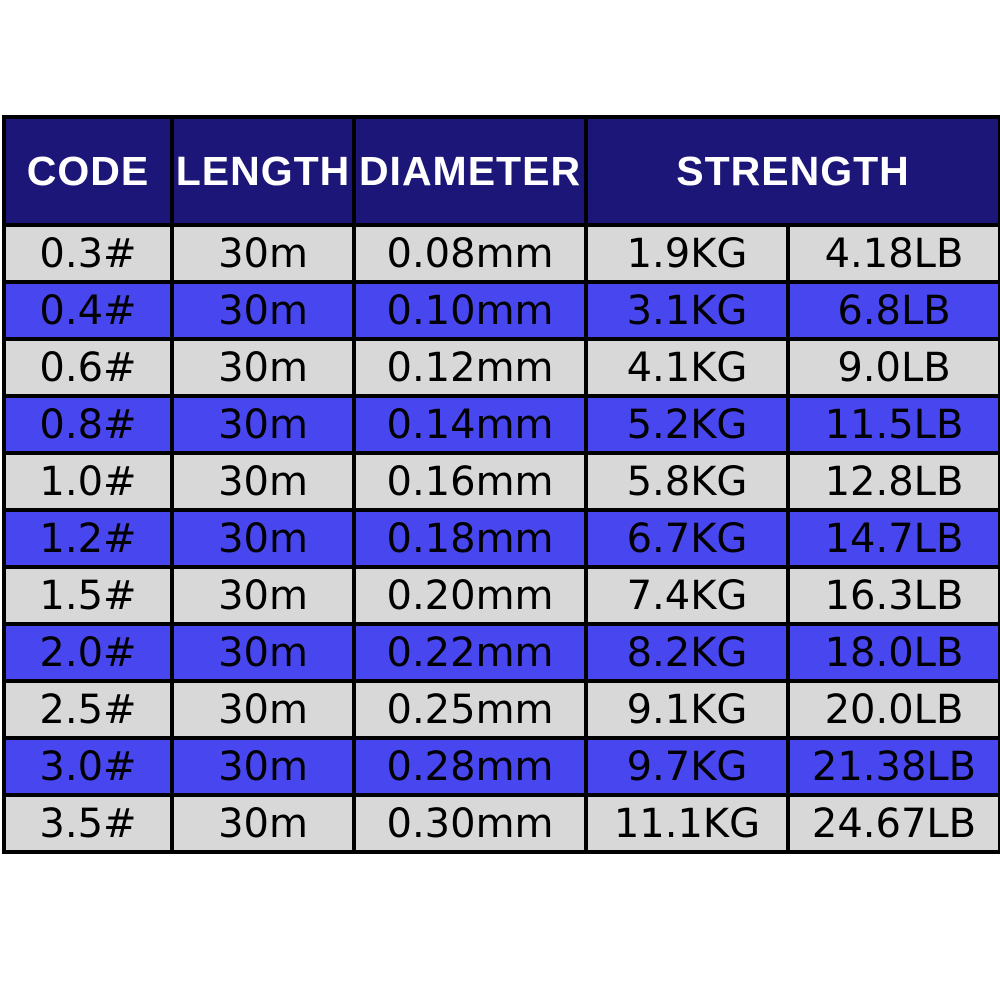 Image resolution: width=1000 pixels, height=1000 pixels. I want to click on cell-strength-kg: 3.1KG, so click(687, 310).